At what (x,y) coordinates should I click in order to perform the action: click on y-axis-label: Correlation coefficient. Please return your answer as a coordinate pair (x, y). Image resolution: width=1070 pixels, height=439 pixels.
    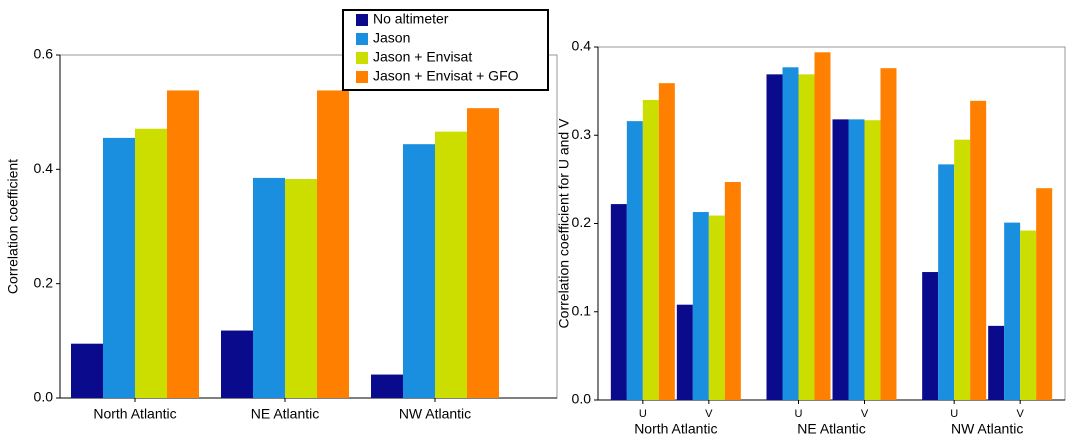
    Looking at the image, I should click on (13, 226).